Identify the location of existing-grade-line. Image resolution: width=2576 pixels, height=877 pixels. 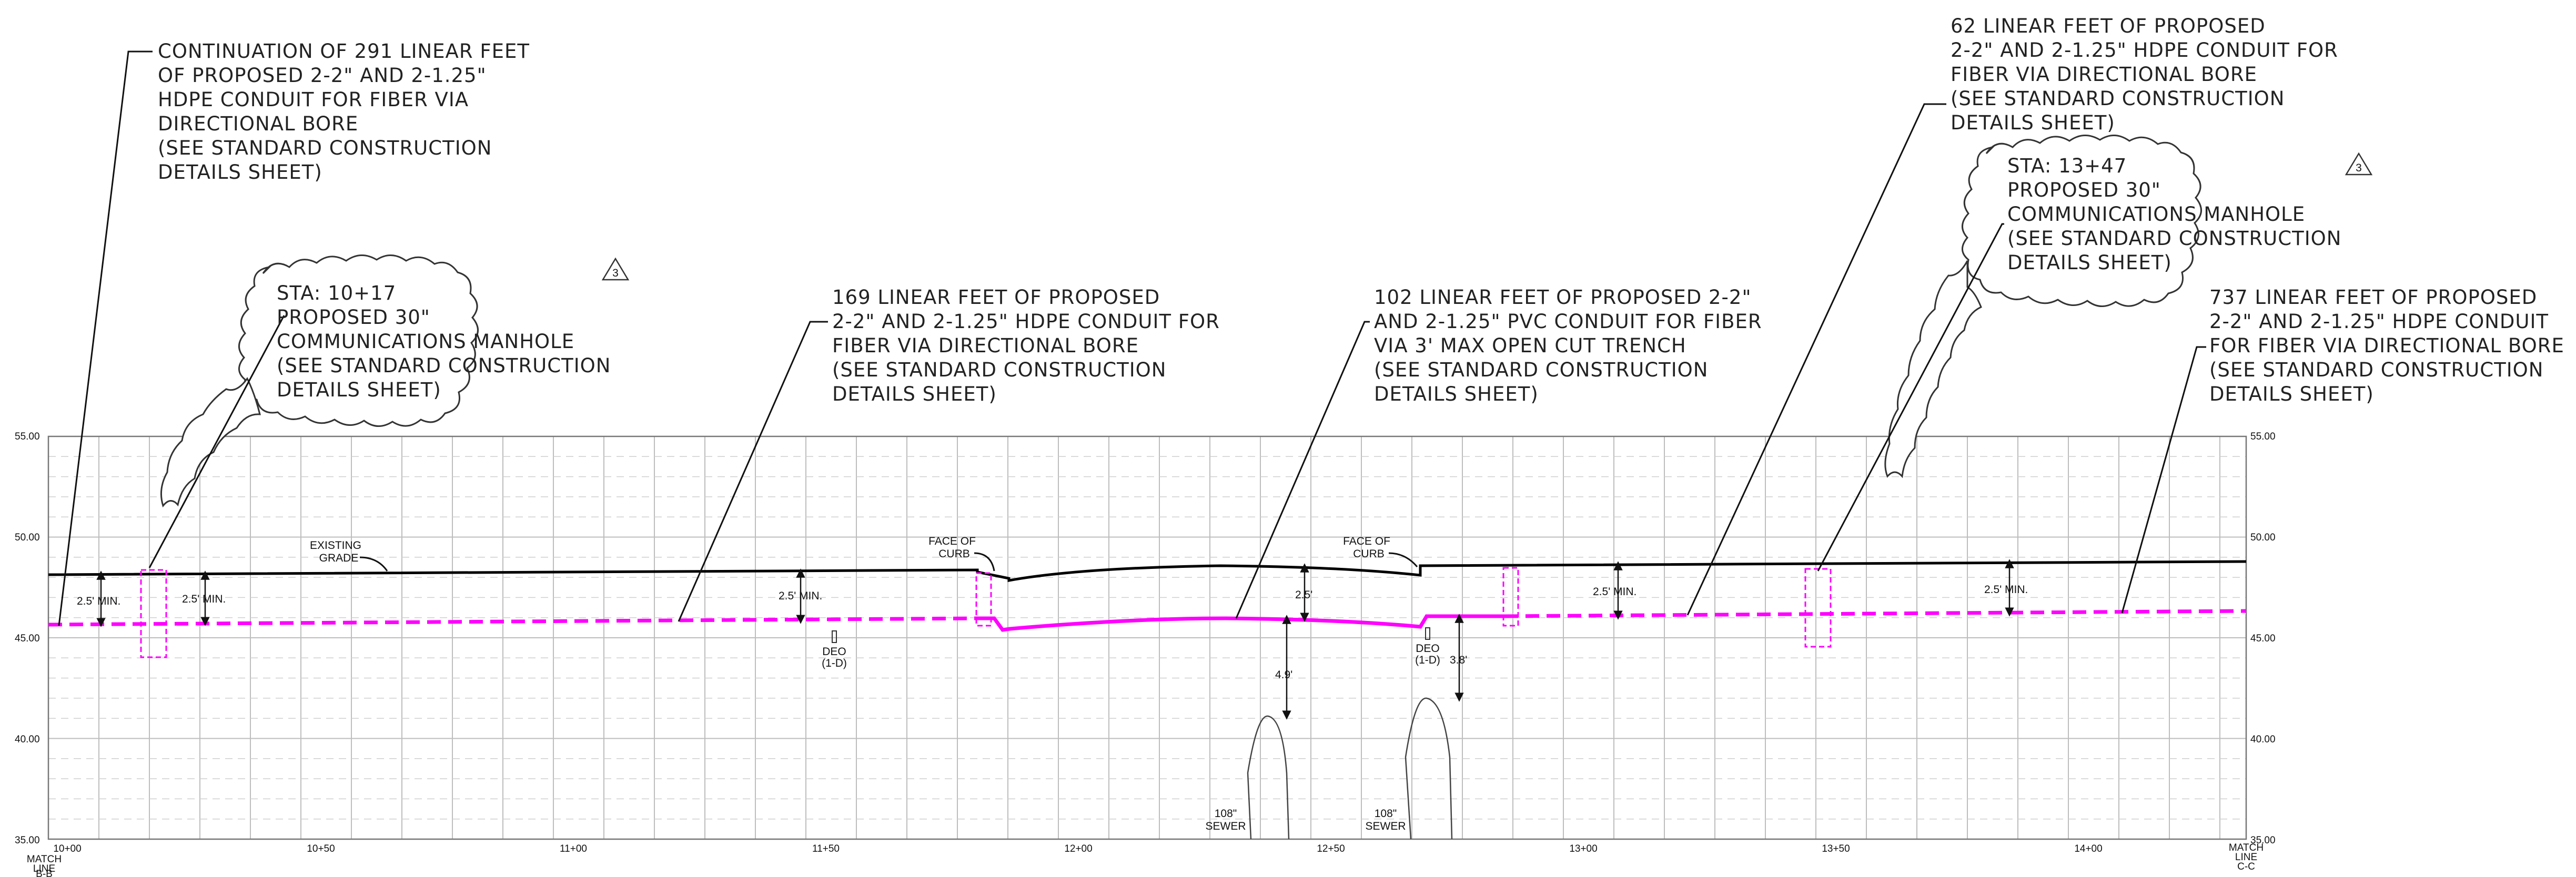
(1147, 571).